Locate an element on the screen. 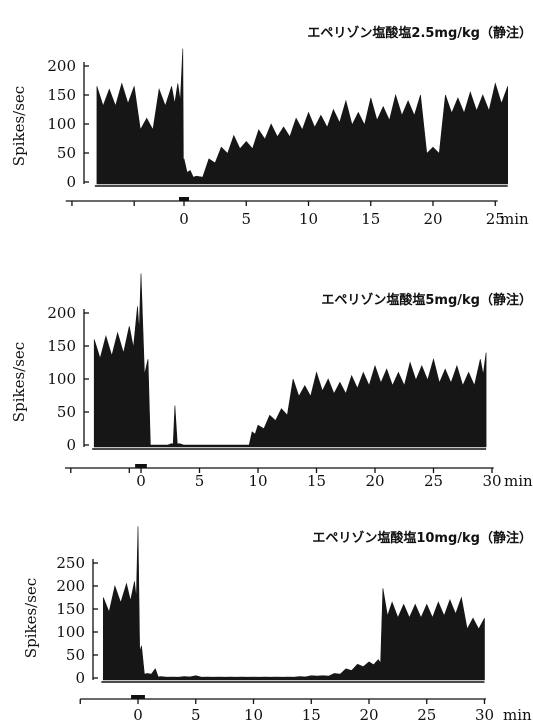 The image size is (533, 722). series-trace is located at coordinates (302, 116).